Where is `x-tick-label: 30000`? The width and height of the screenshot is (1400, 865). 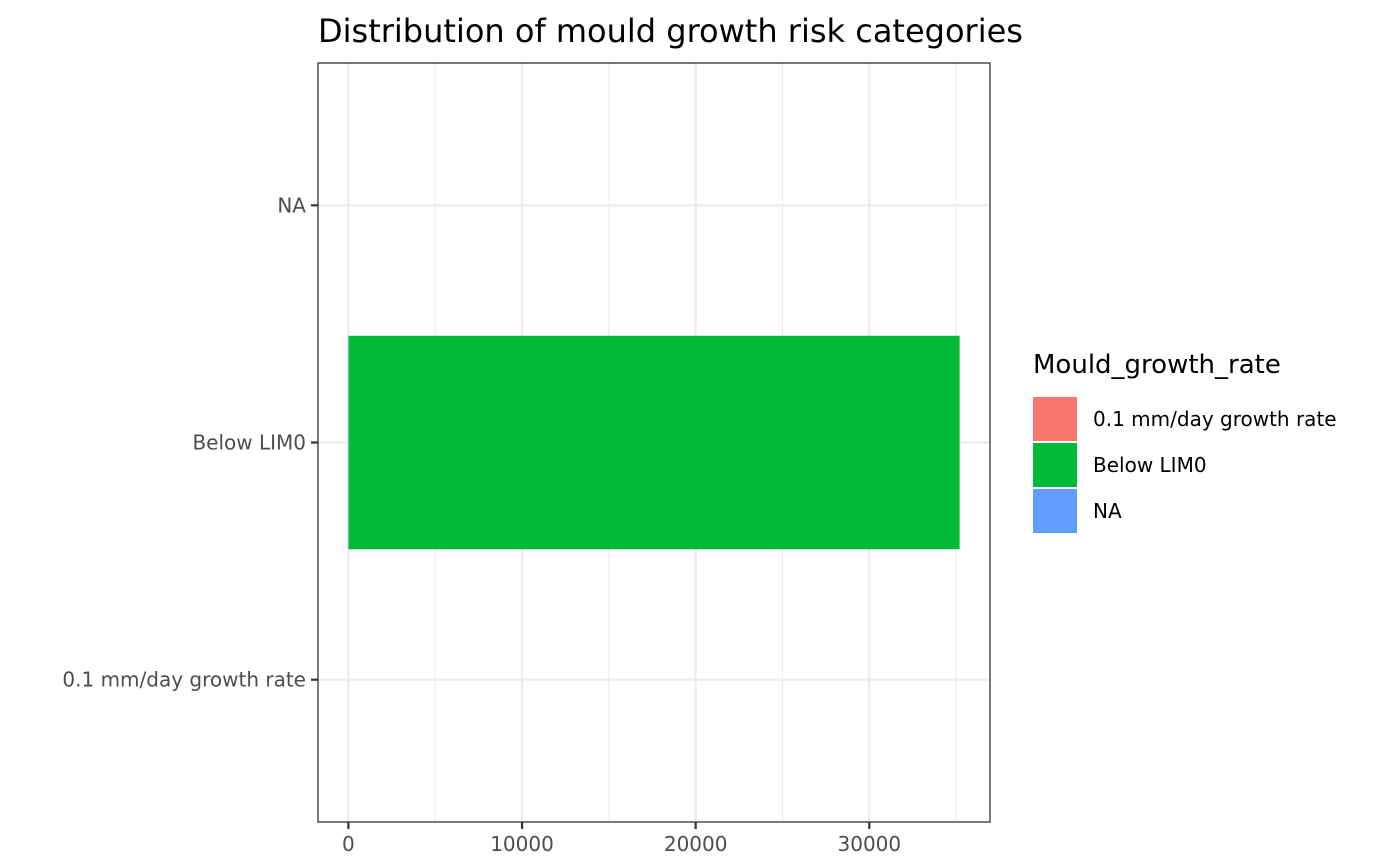
x-tick-label: 30000 is located at coordinates (870, 844).